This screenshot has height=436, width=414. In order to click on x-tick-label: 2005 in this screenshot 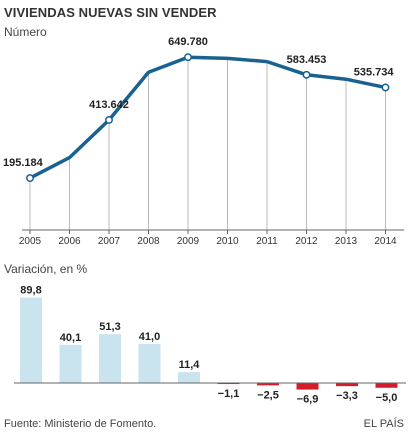, I will do `click(30, 241)`.